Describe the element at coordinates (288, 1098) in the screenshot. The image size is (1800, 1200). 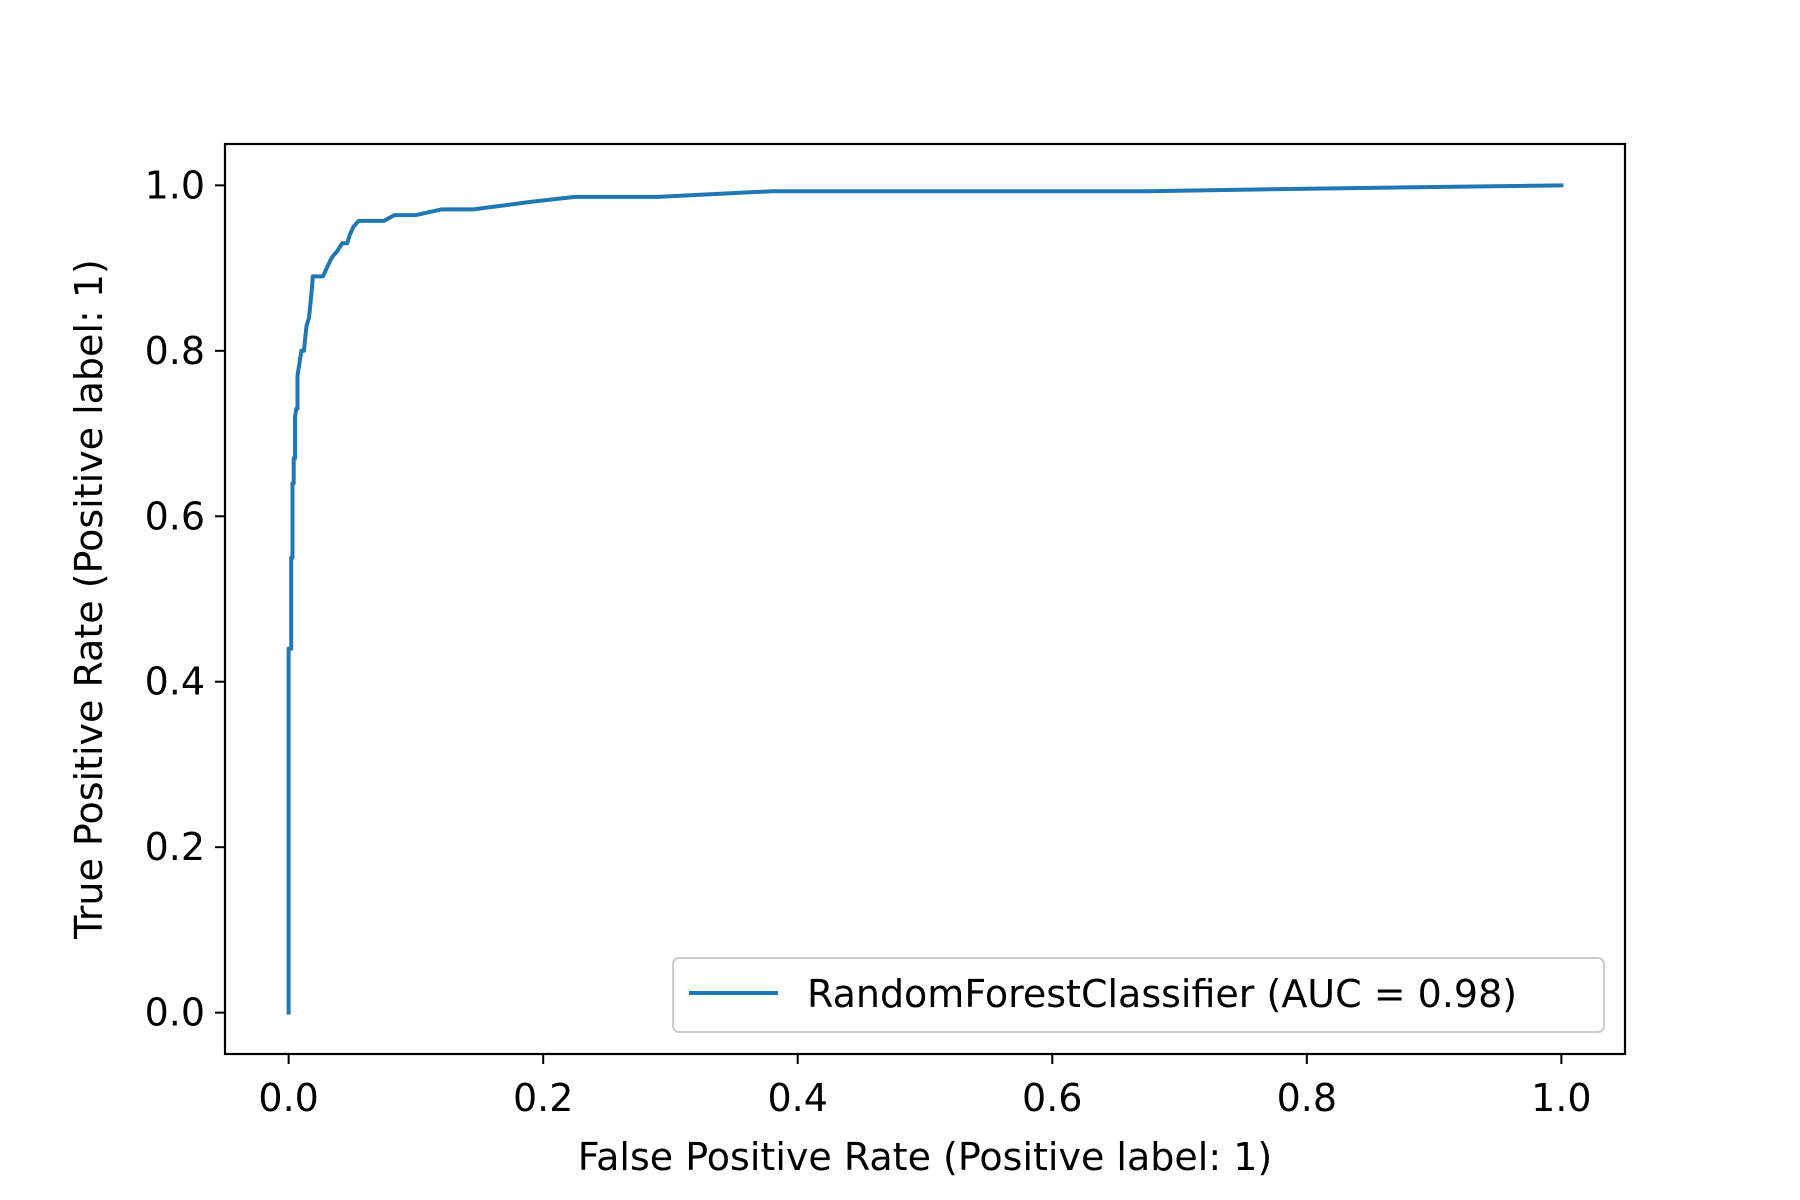
I see `x-tick-label: 0.0` at that location.